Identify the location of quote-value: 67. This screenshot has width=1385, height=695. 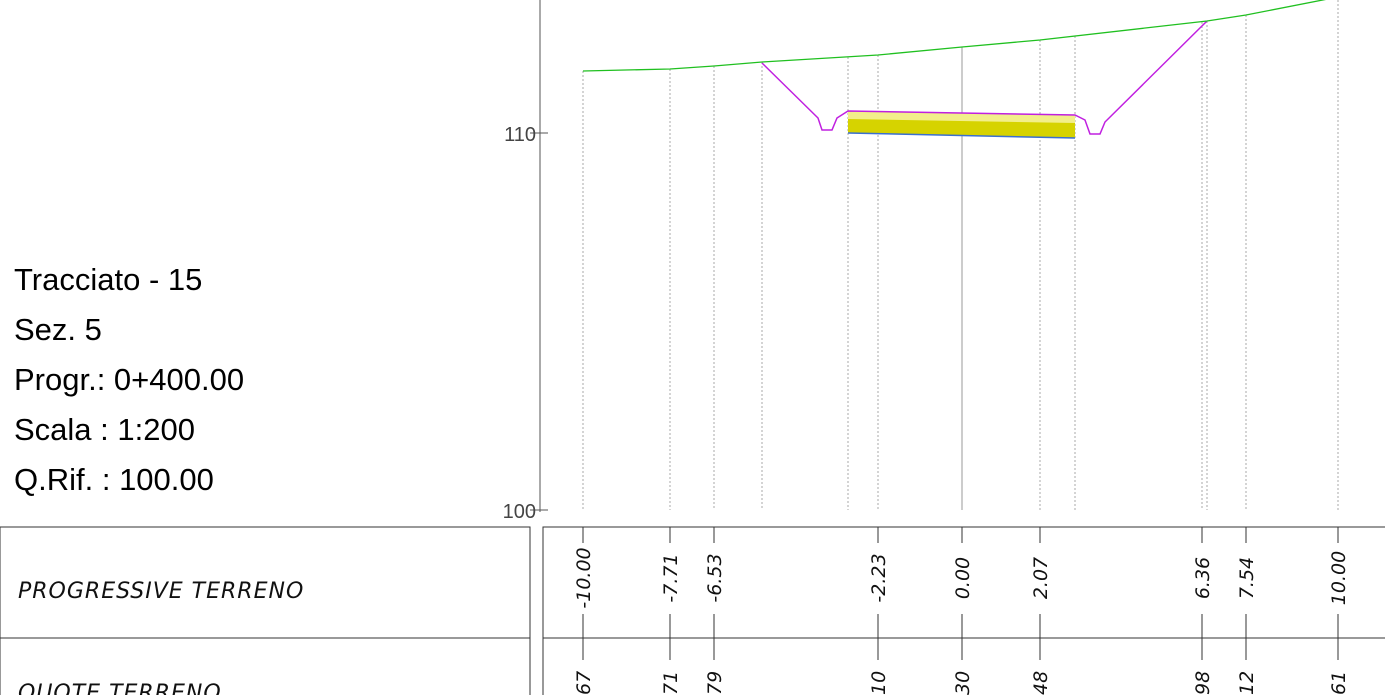
(584, 683).